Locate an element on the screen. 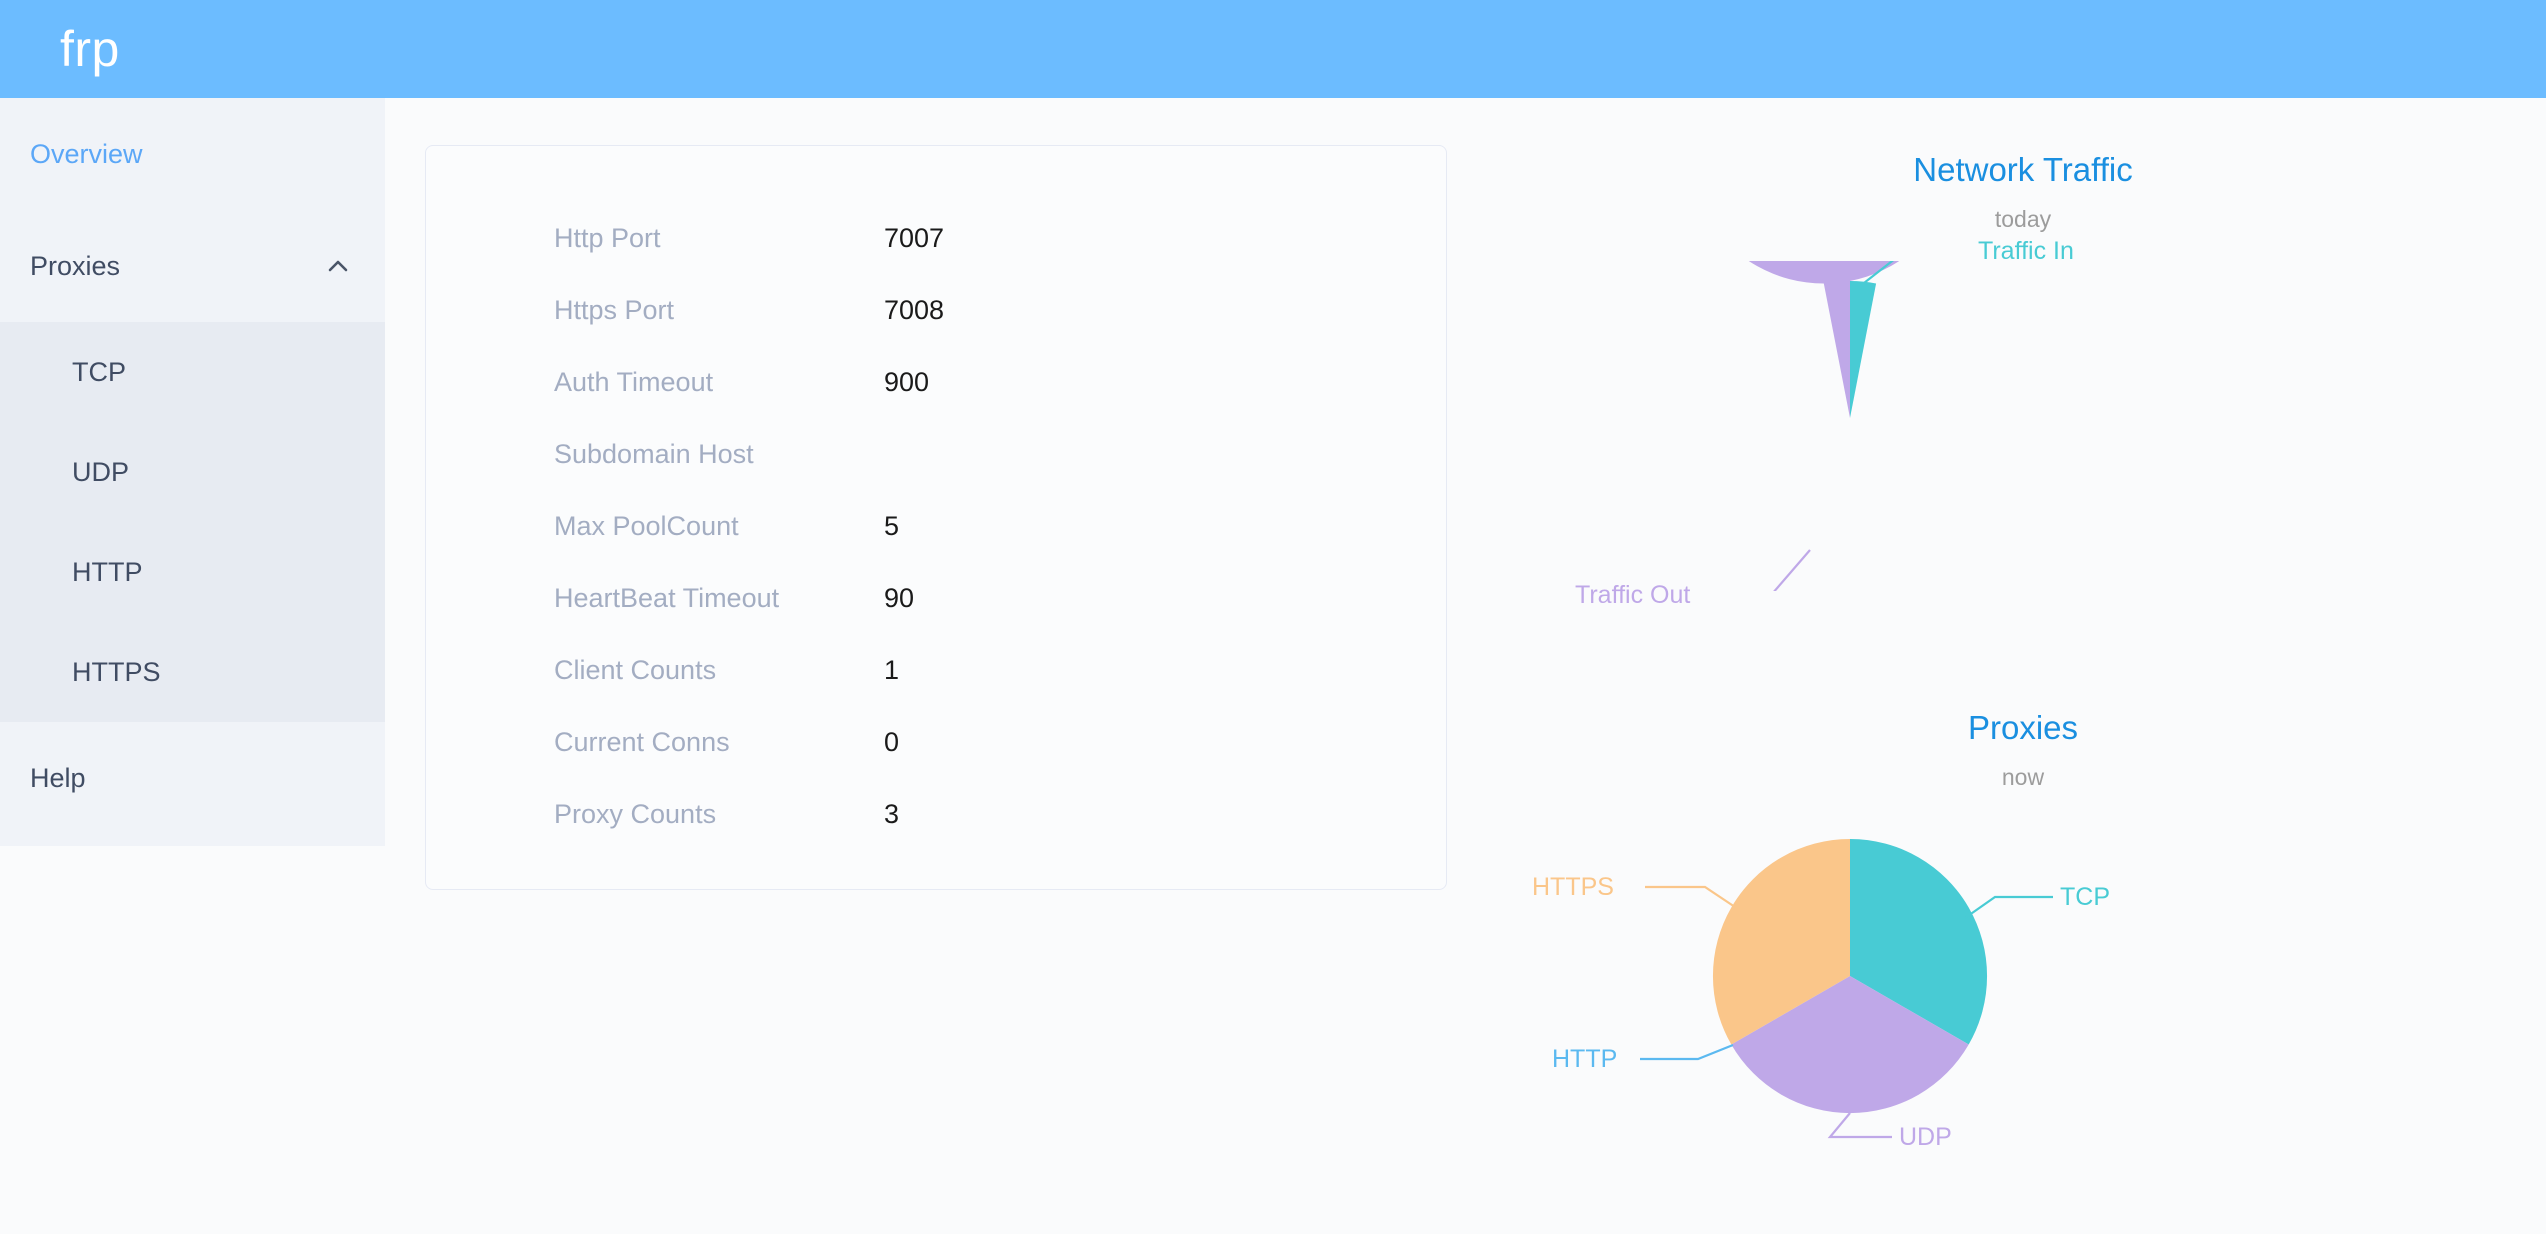  table-row: Auth Timeout 900 is located at coordinates (936, 382).